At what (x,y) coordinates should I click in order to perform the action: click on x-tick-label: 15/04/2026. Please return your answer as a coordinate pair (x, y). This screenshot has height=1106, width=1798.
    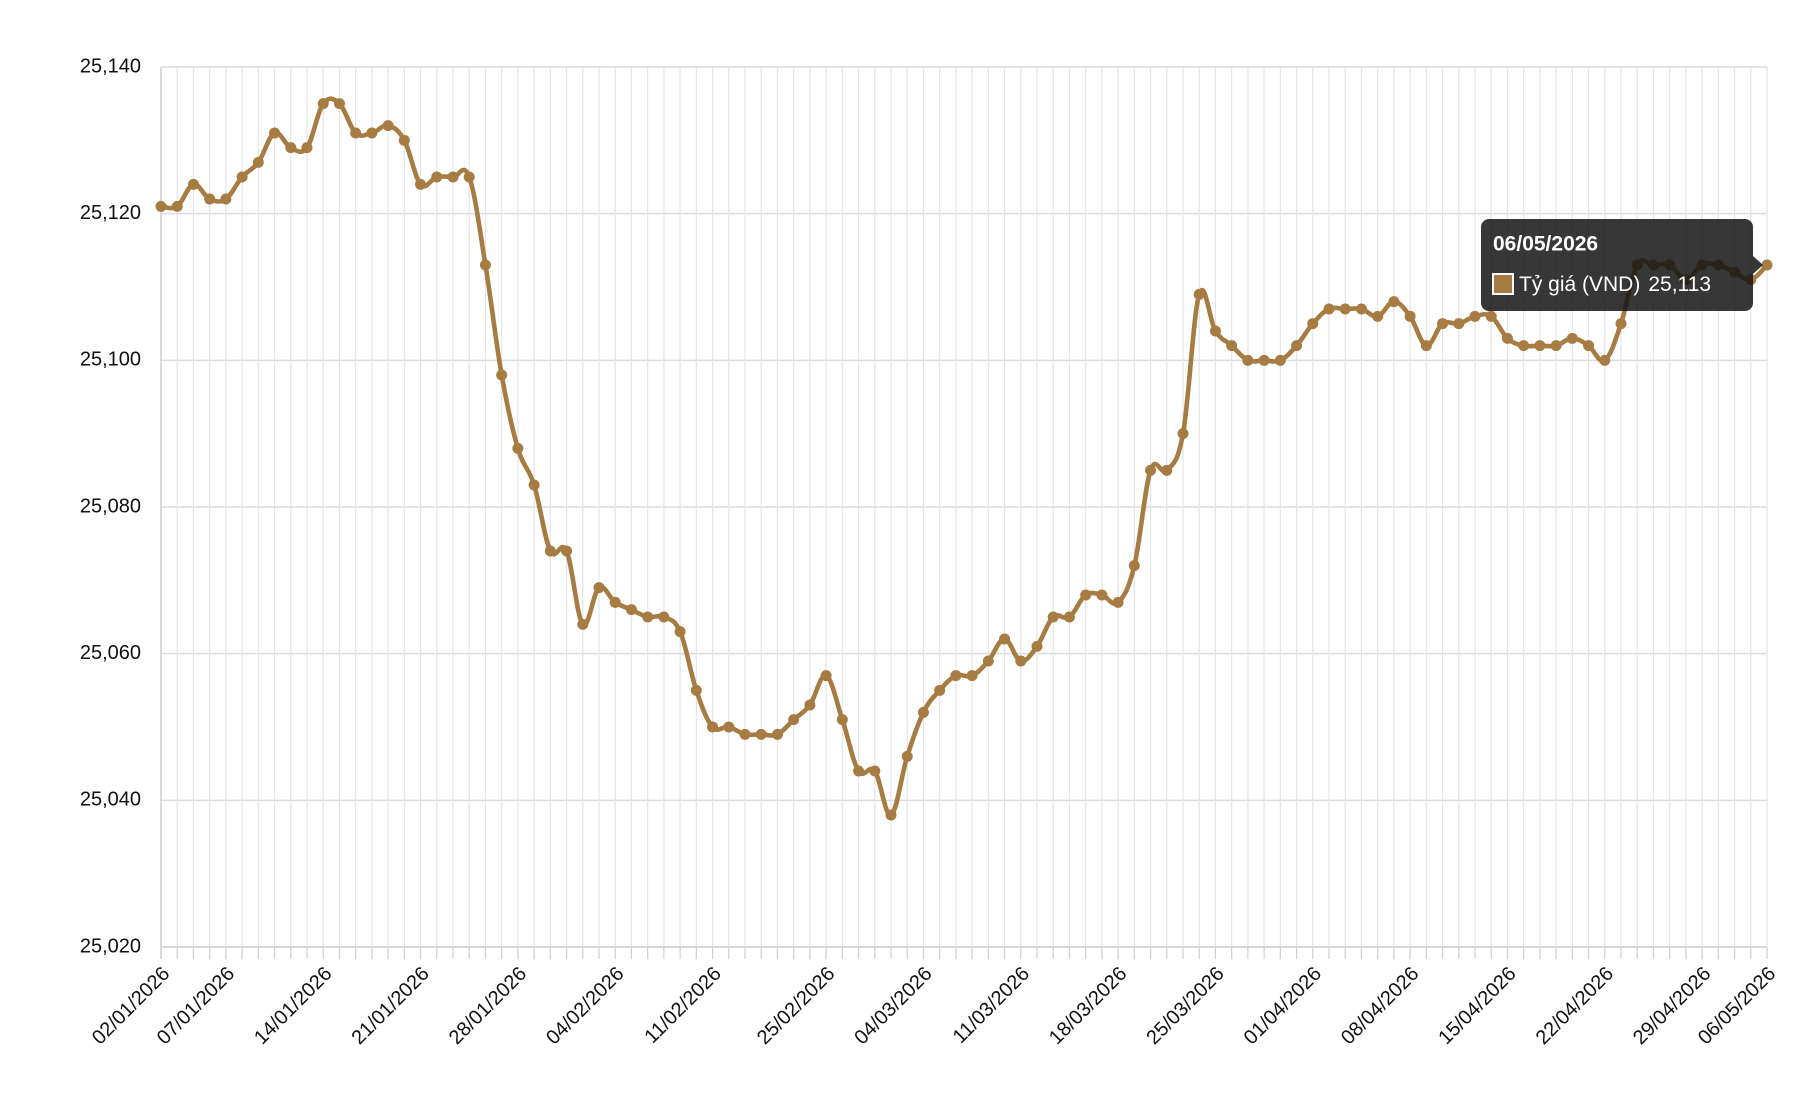
    Looking at the image, I should click on (1477, 1006).